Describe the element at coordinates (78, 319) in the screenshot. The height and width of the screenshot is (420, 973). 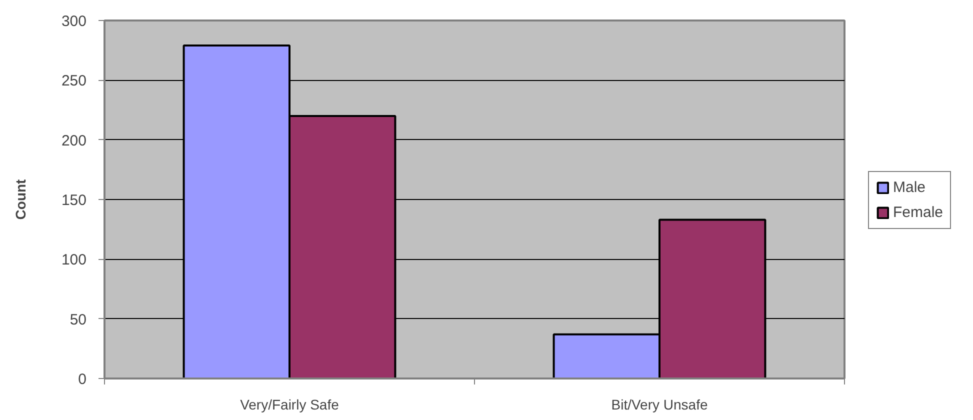
I see `y-tick-label: 50` at that location.